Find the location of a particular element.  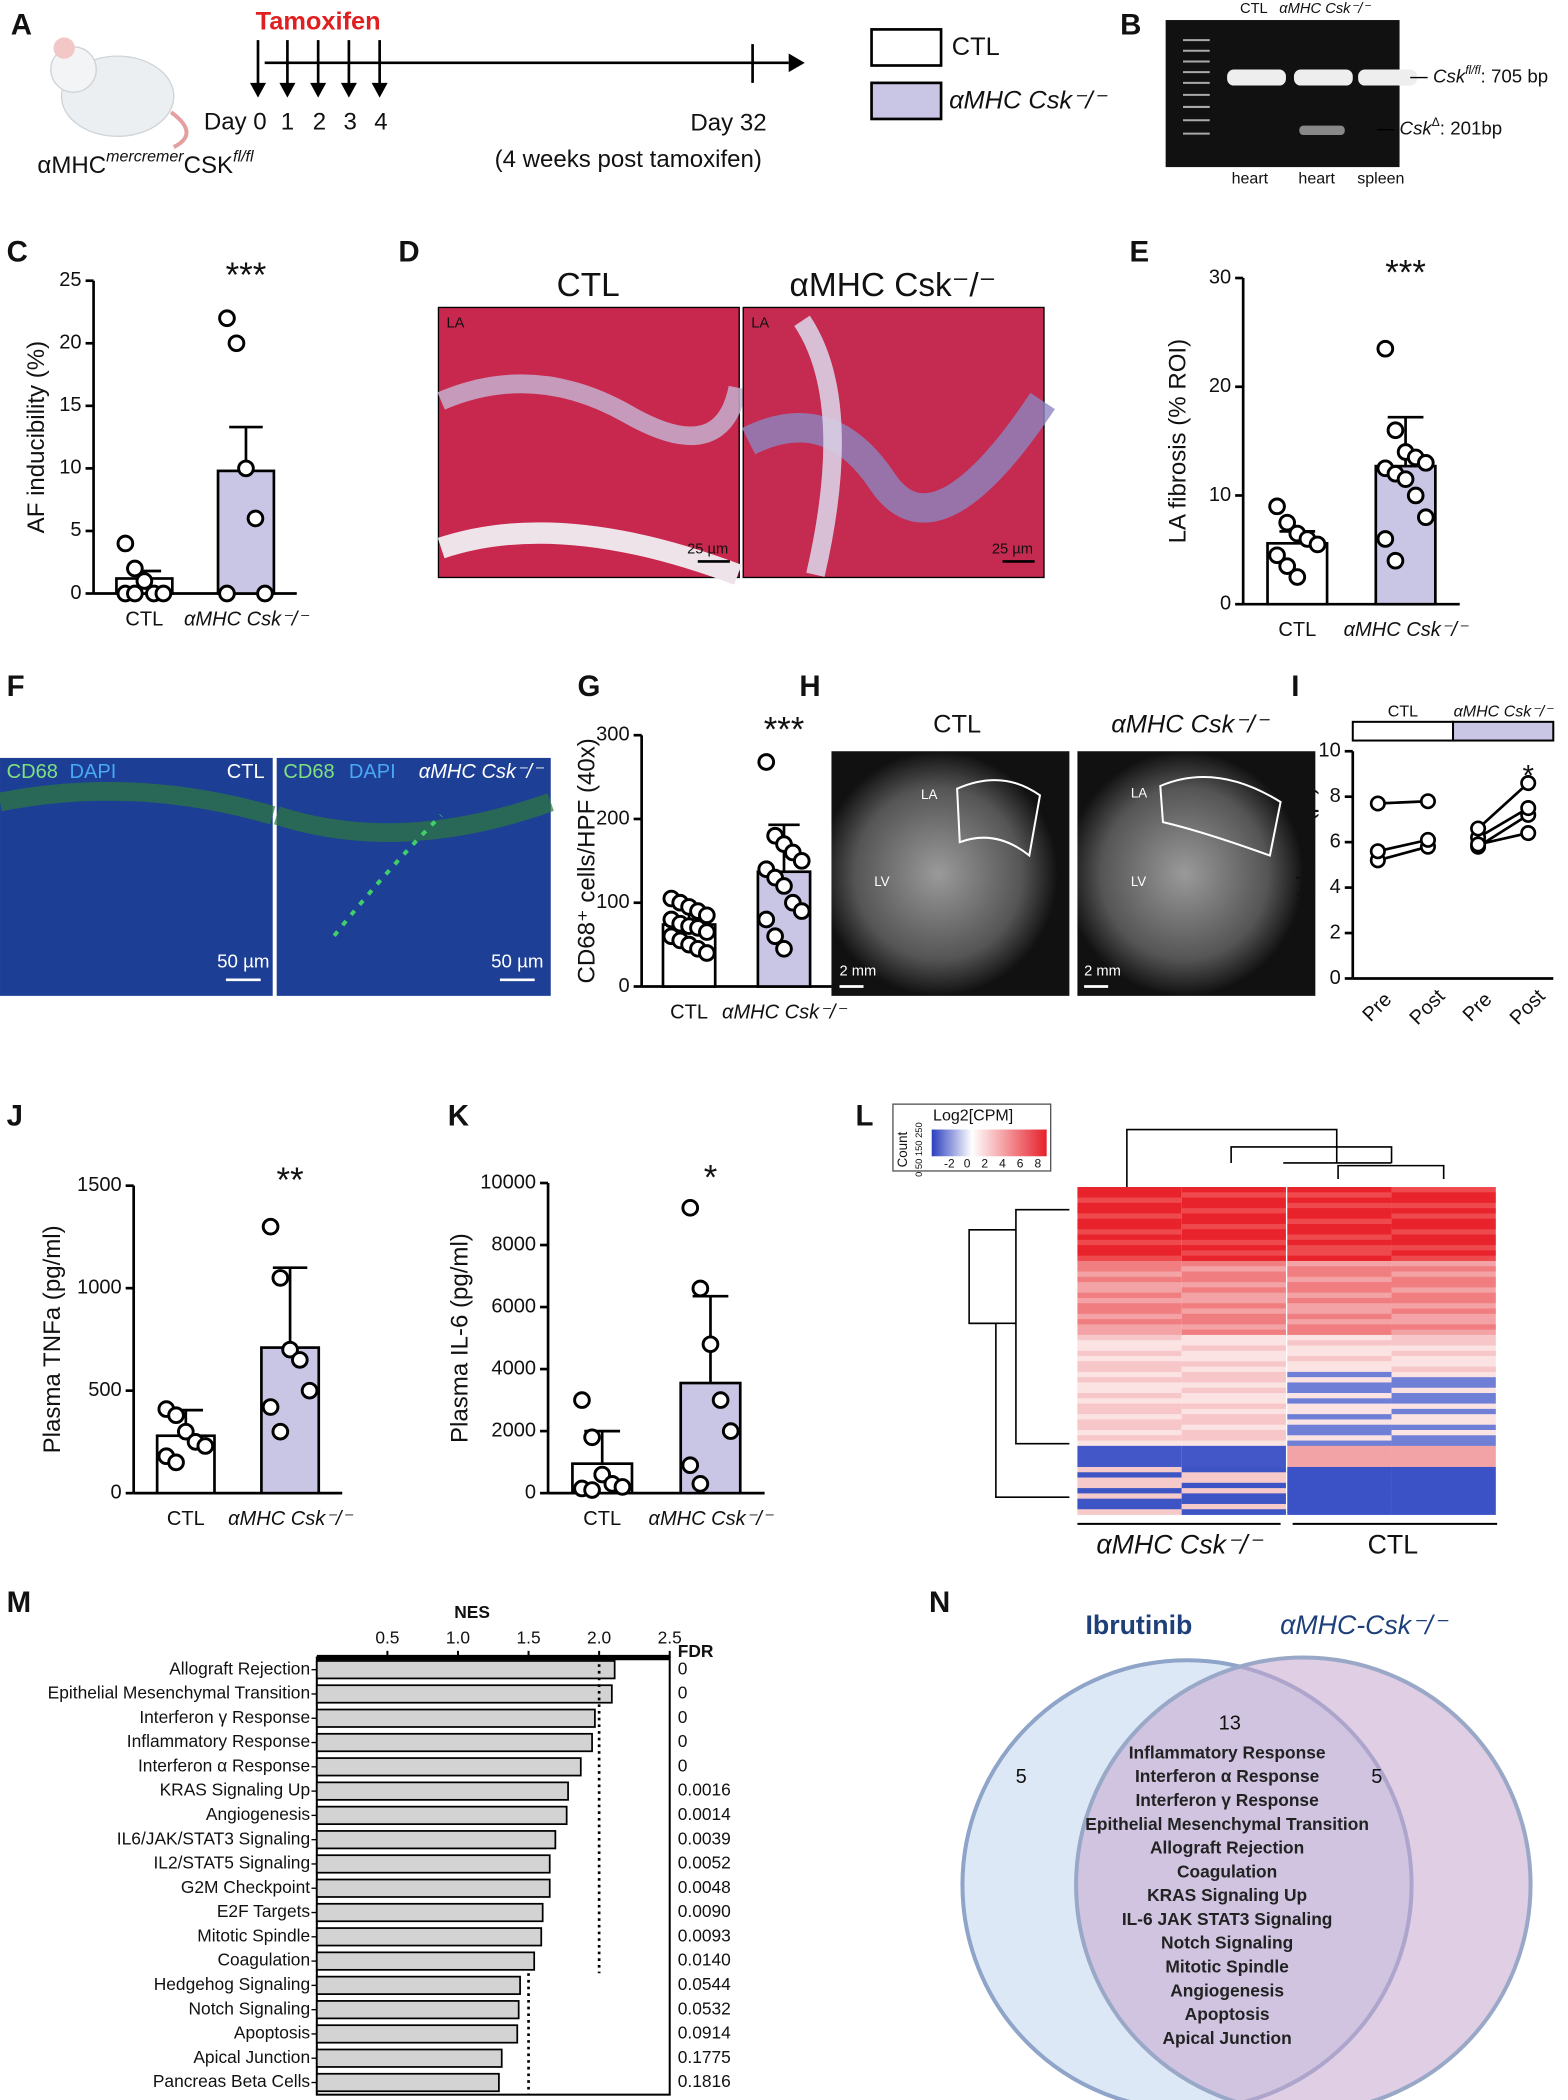

y-tick-label: 0 is located at coordinates (75, 593).